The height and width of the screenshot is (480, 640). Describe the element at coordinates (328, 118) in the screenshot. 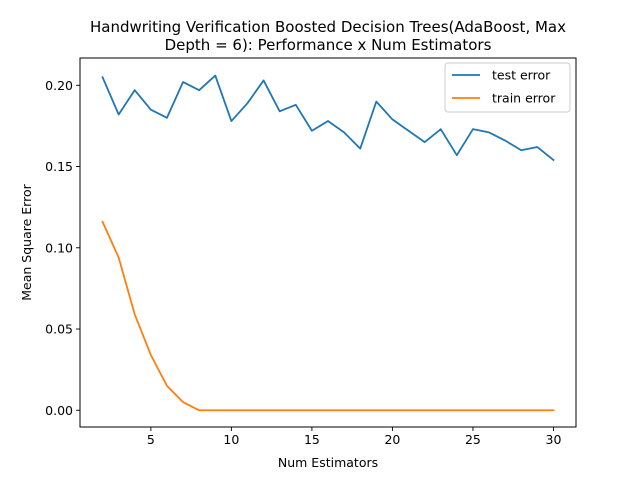

I see `series-line-test-error` at that location.